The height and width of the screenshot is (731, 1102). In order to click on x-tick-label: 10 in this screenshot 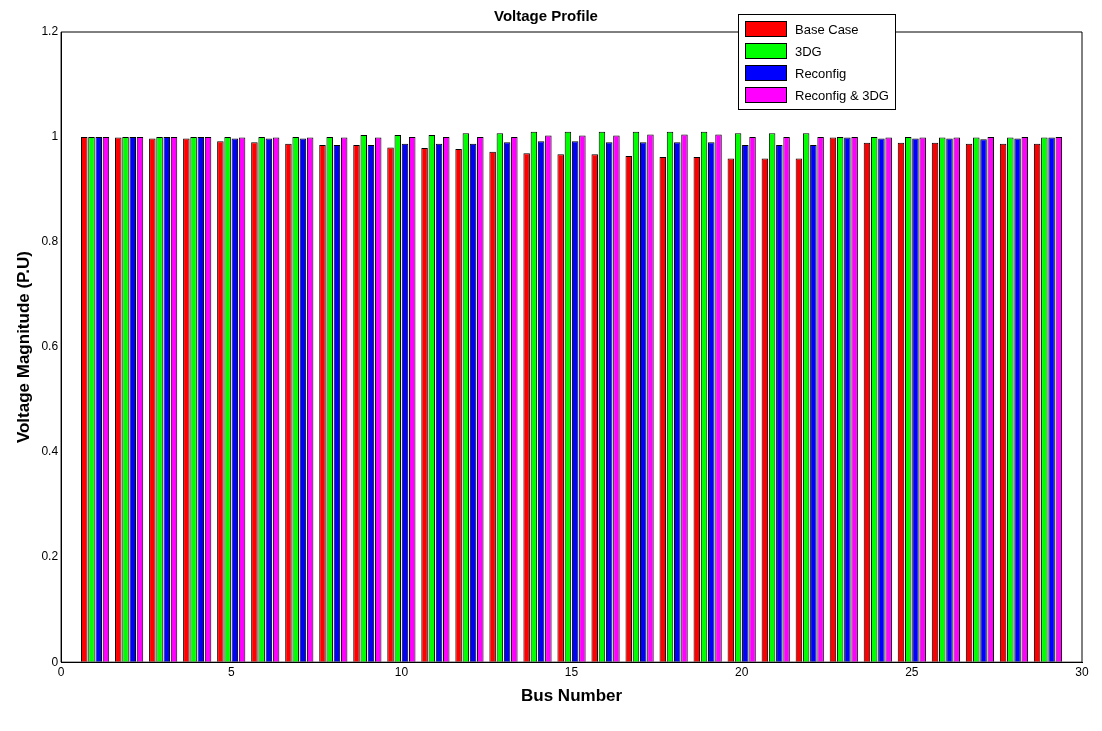, I will do `click(401, 671)`.